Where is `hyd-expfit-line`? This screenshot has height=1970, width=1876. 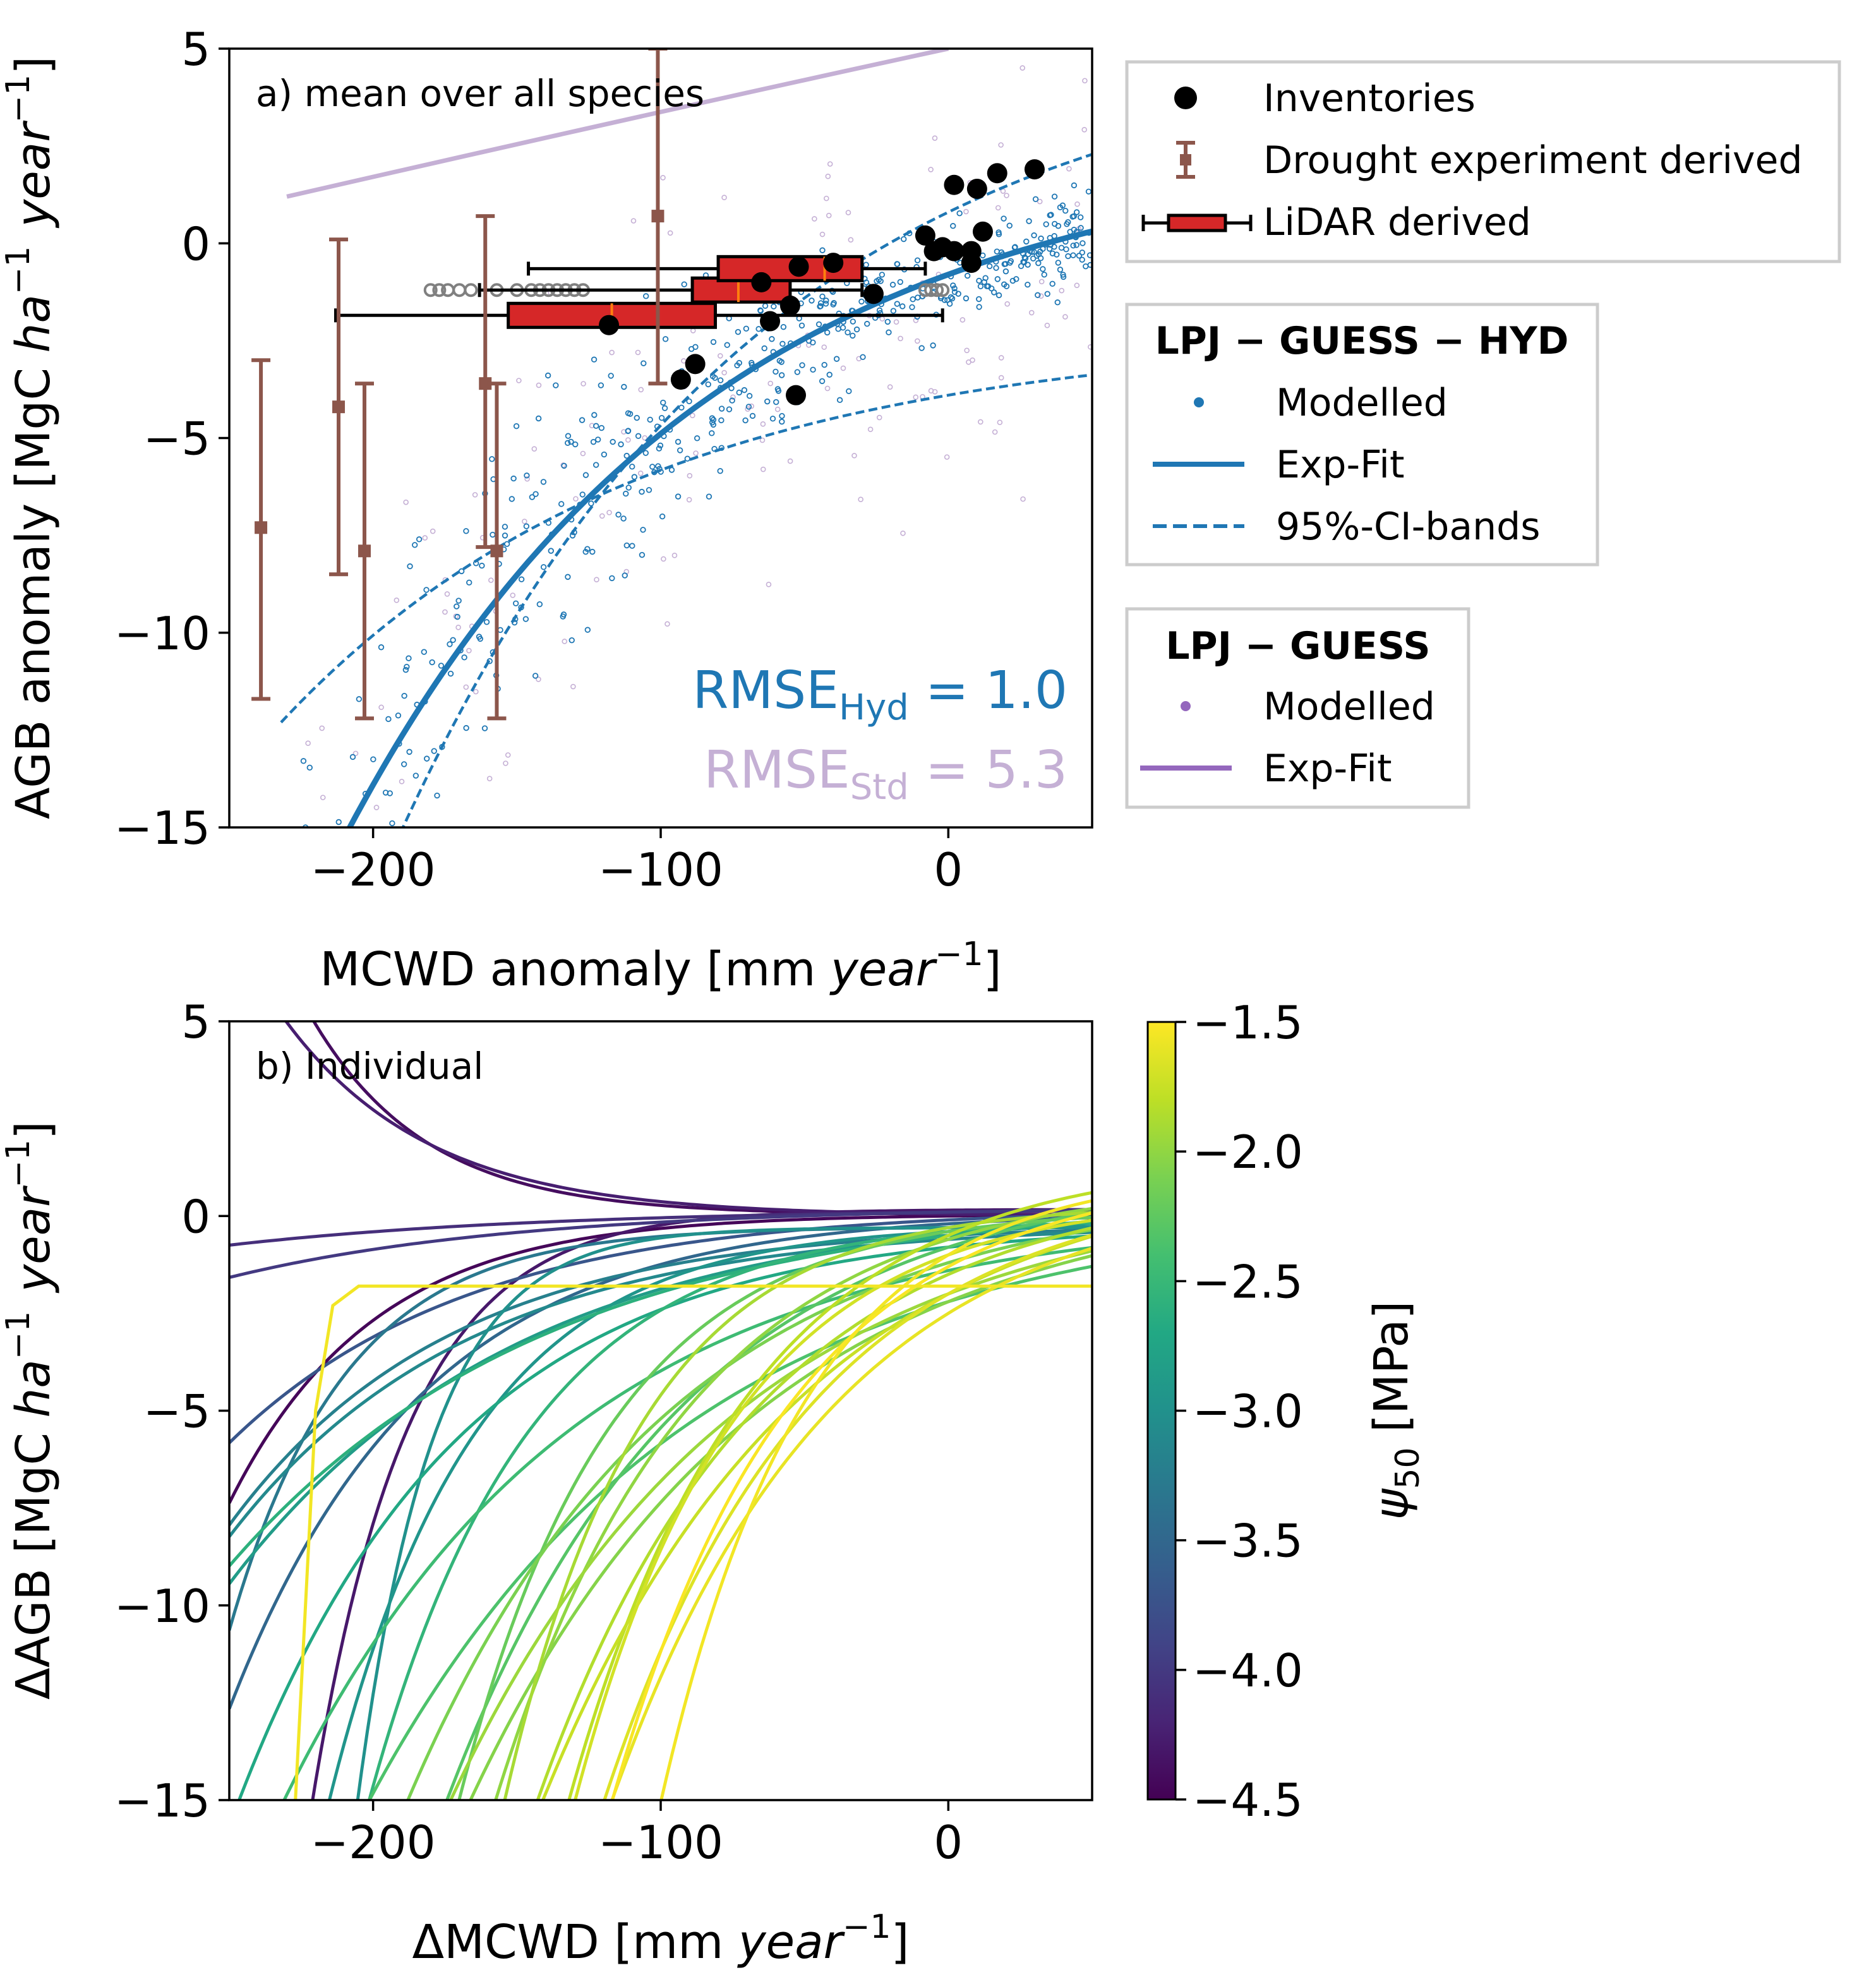 hyd-expfit-line is located at coordinates (719, 527).